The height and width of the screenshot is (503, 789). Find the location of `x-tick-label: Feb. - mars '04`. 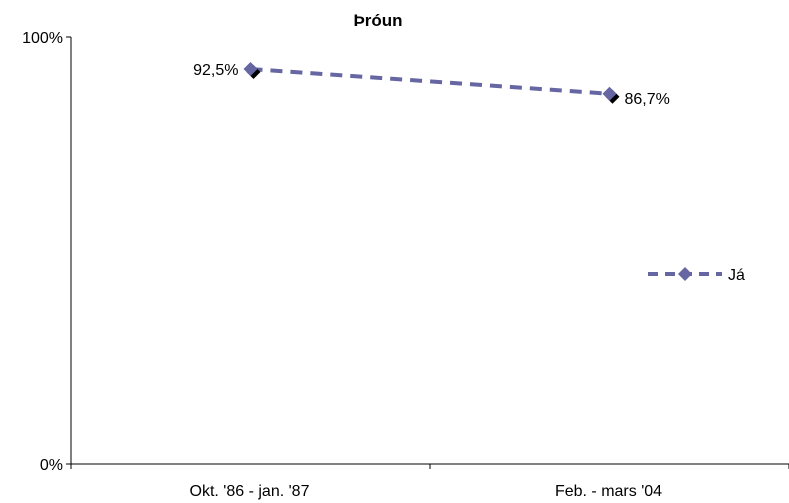

x-tick-label: Feb. - mars '04 is located at coordinates (608, 491).